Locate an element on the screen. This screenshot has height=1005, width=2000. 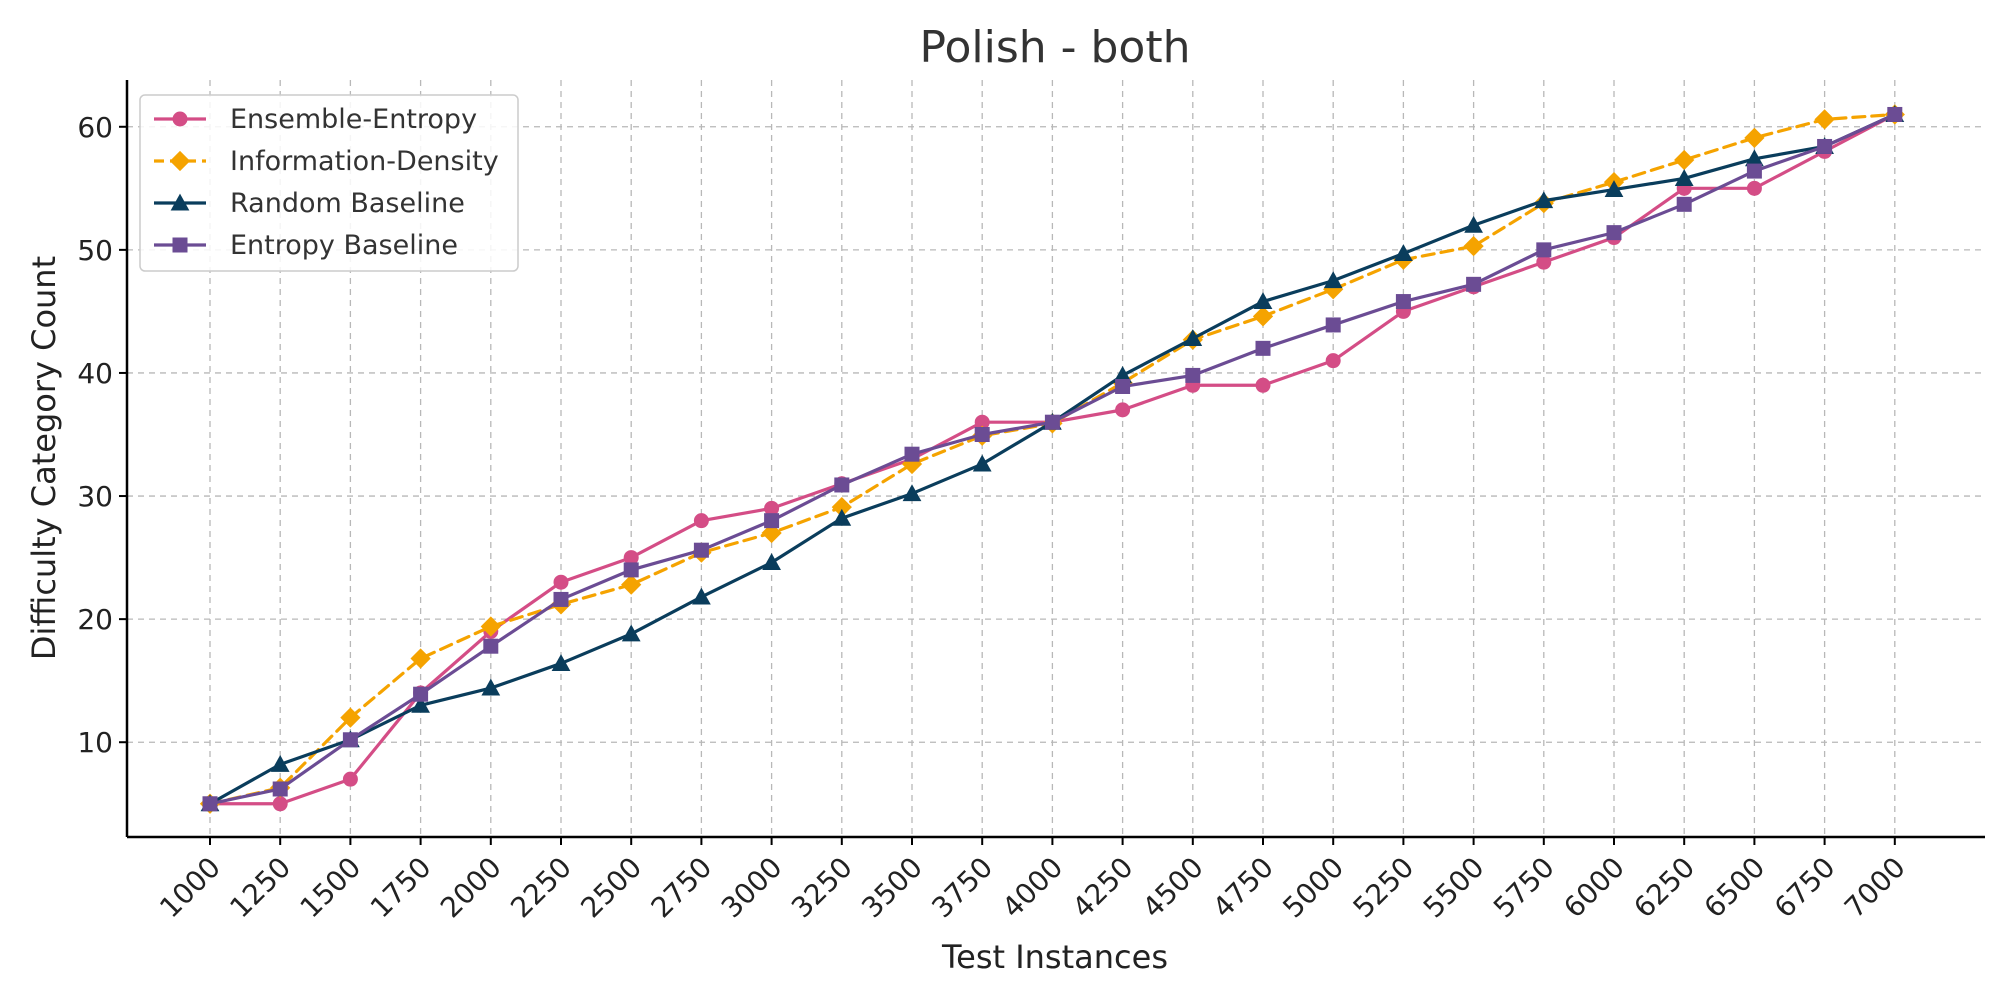
x-tick-label: 6500 is located at coordinates (1735, 888).